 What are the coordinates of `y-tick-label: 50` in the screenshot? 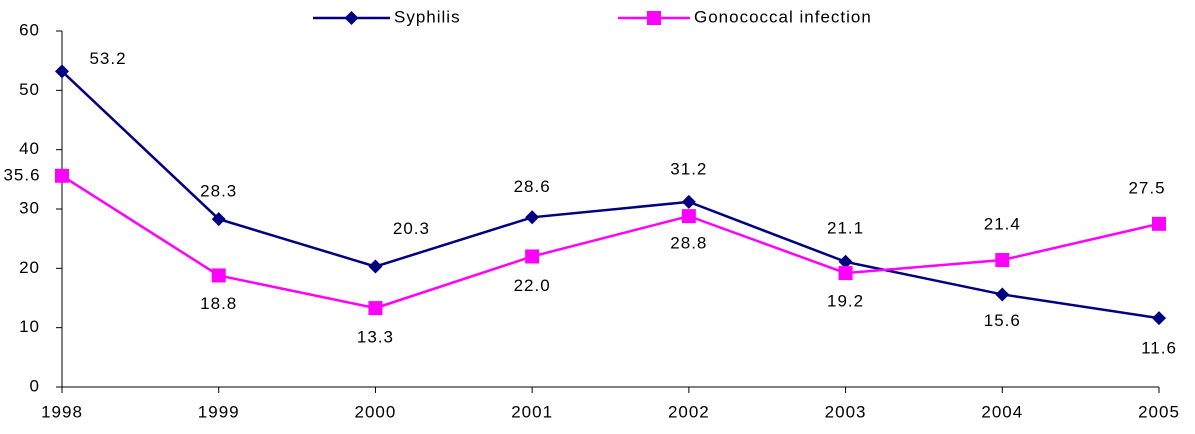 It's located at (29, 89).